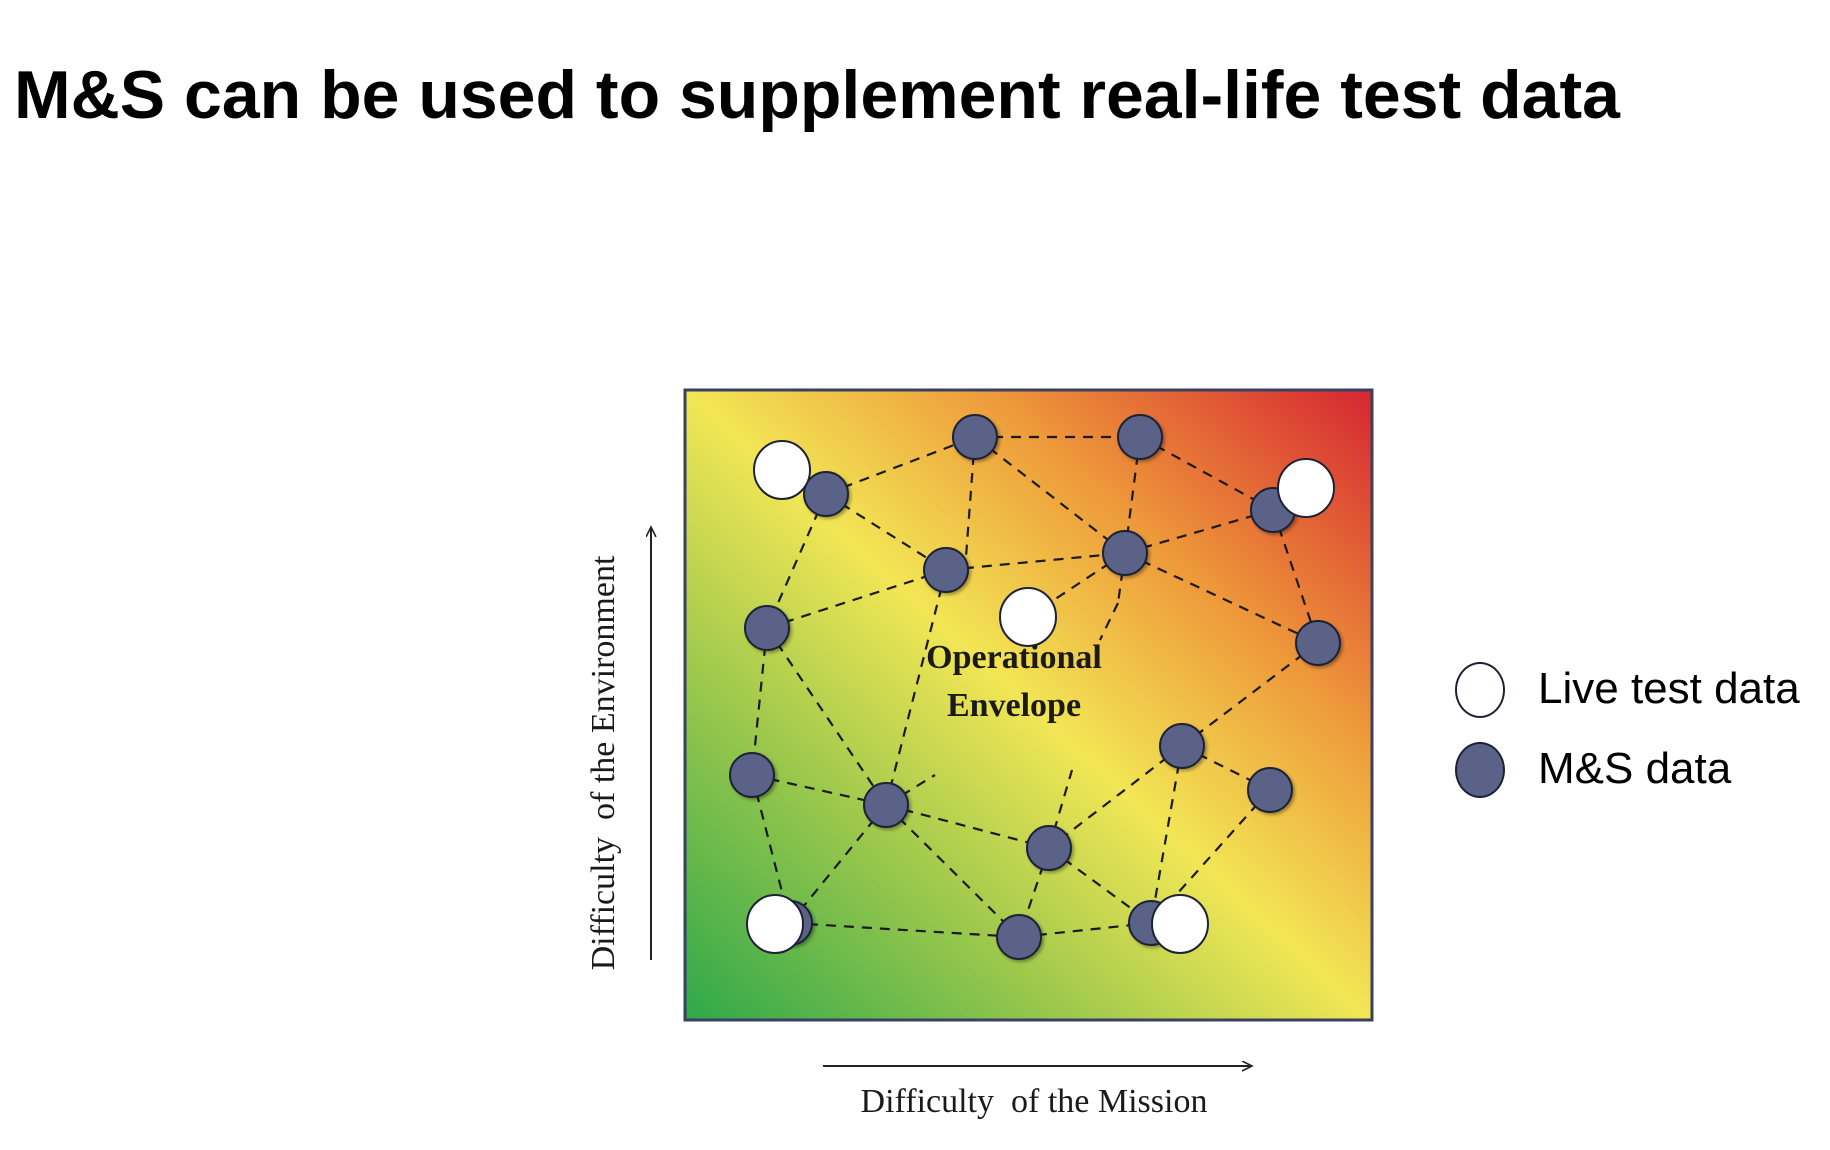 This screenshot has width=1830, height=1150. I want to click on x-axis-label: Difficulty of the Mission, so click(1034, 1101).